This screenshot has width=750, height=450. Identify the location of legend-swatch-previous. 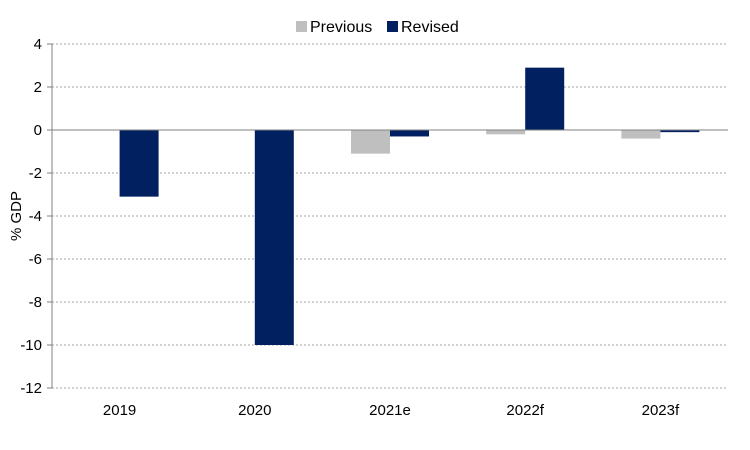
(301, 26).